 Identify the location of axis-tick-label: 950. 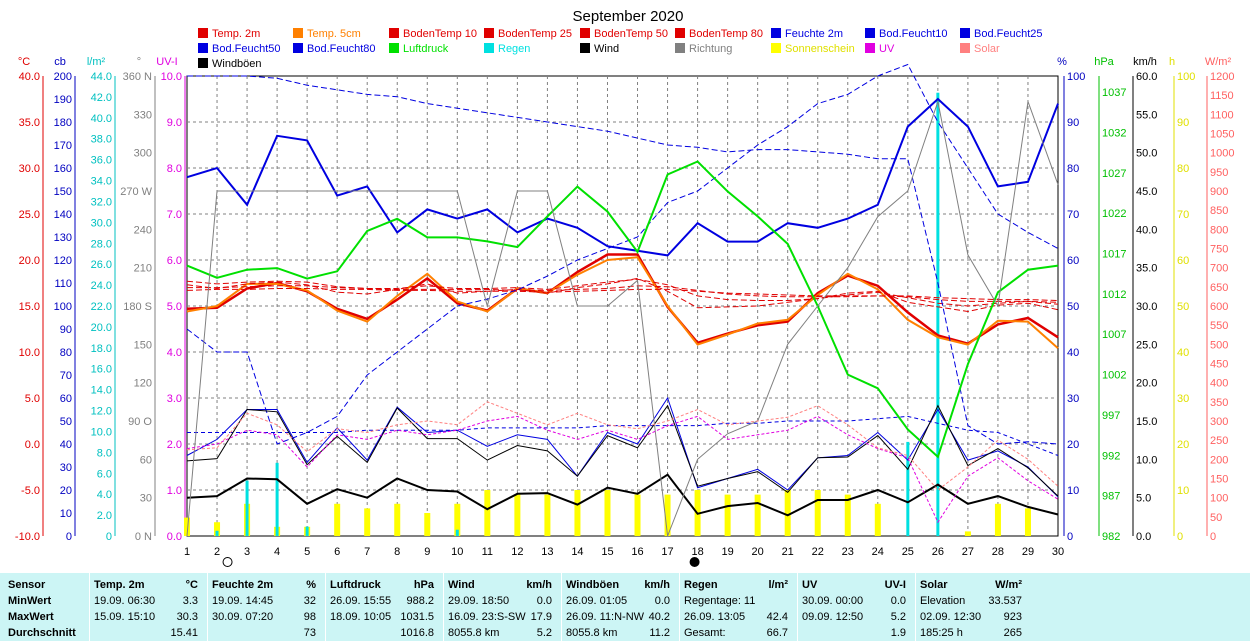
(1219, 173).